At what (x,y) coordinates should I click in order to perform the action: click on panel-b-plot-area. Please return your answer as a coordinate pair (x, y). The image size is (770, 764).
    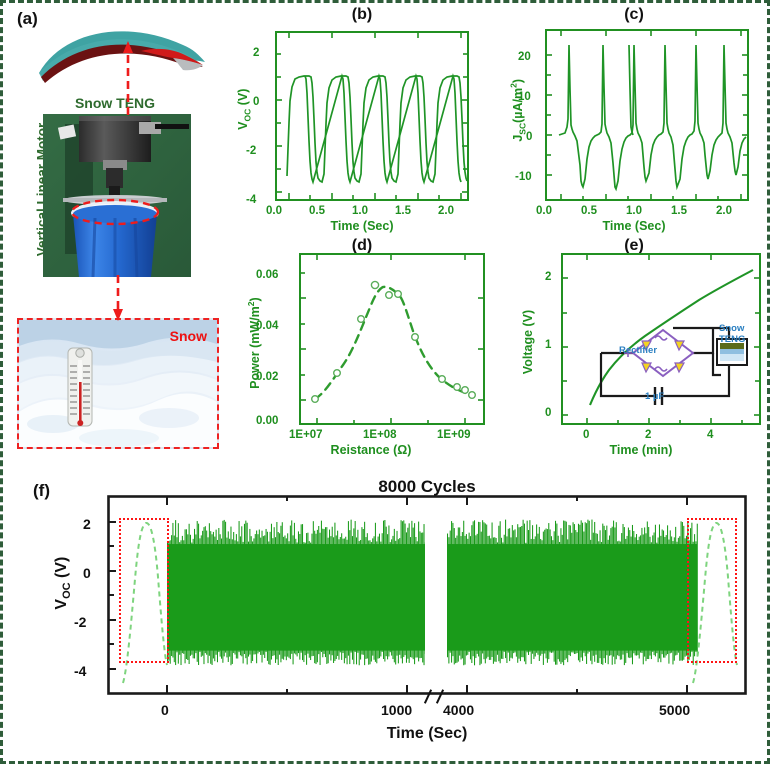
    Looking at the image, I should click on (372, 116).